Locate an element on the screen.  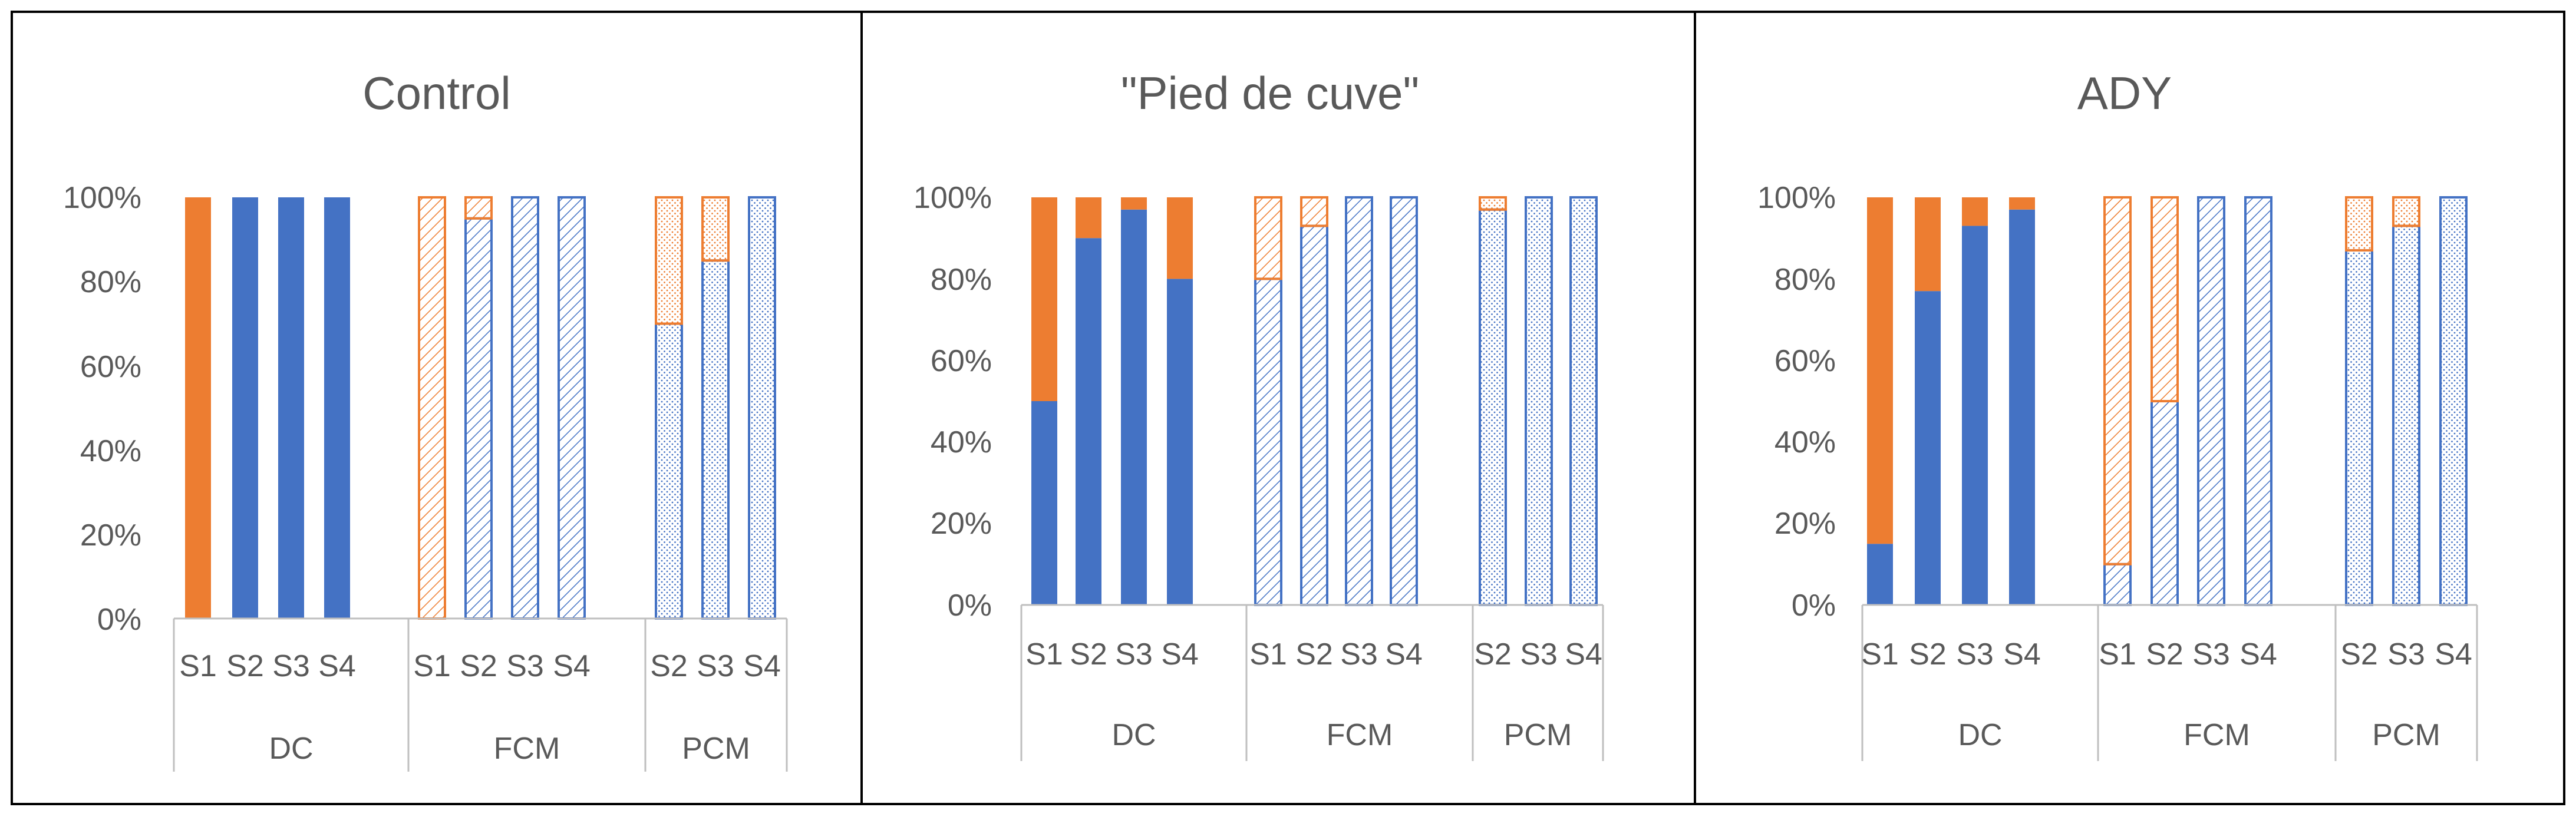
chart-title: ADY is located at coordinates (2124, 93).